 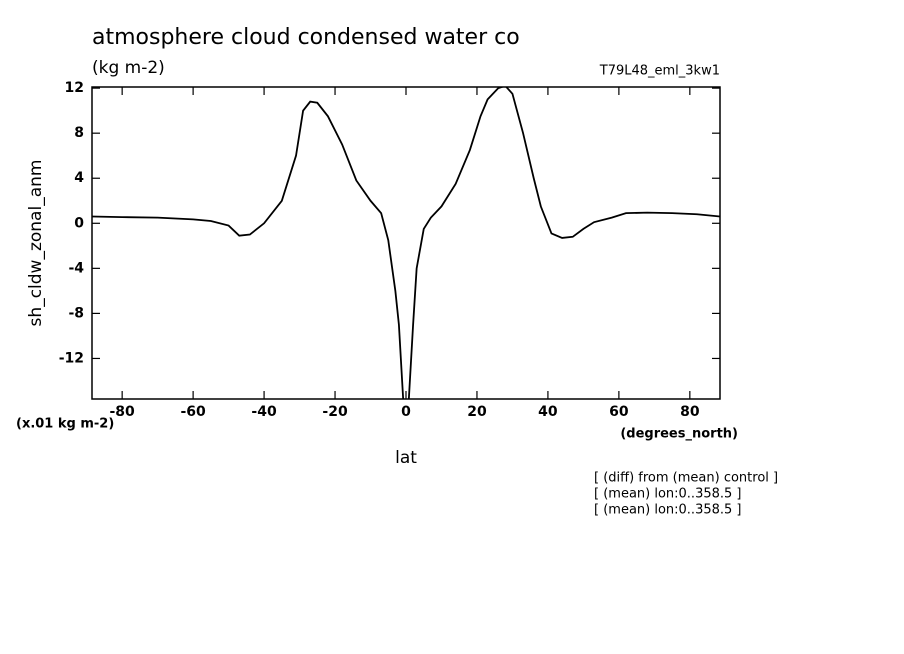 What do you see at coordinates (128, 68) in the screenshot?
I see `chart-subtitle: (kg m-2)` at bounding box center [128, 68].